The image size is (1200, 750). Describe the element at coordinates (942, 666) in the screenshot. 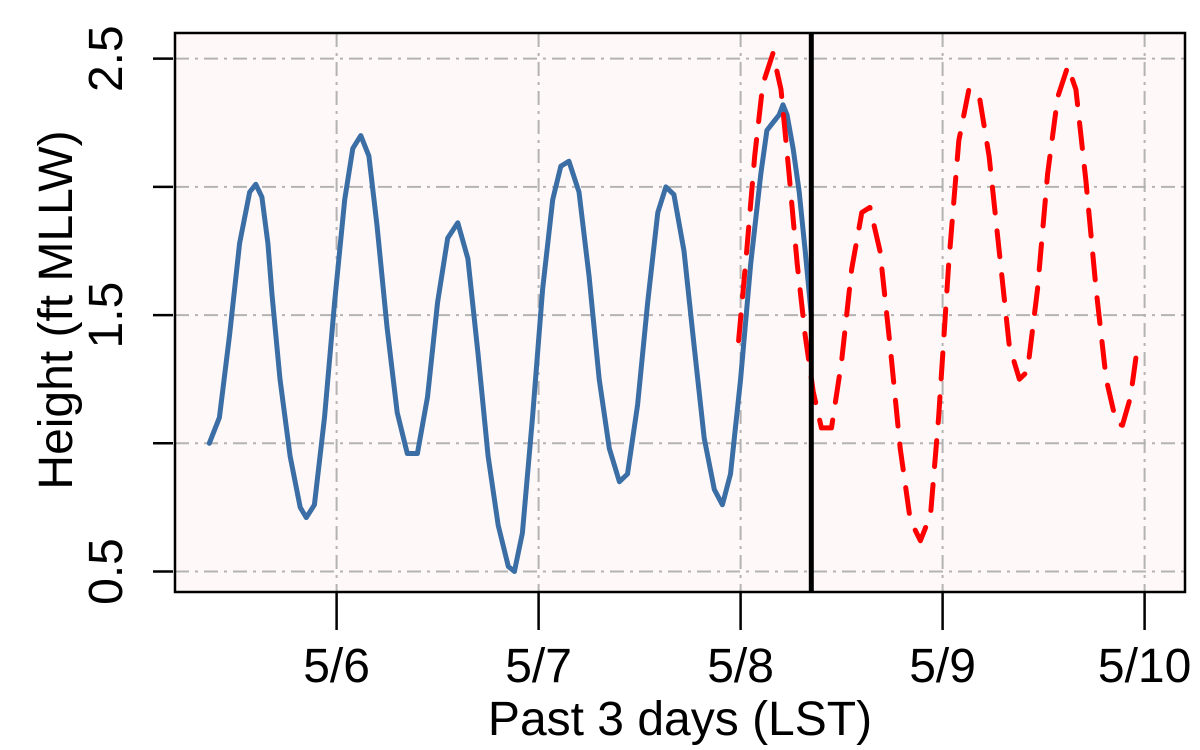

I see `x-tick-label: 5/9` at that location.